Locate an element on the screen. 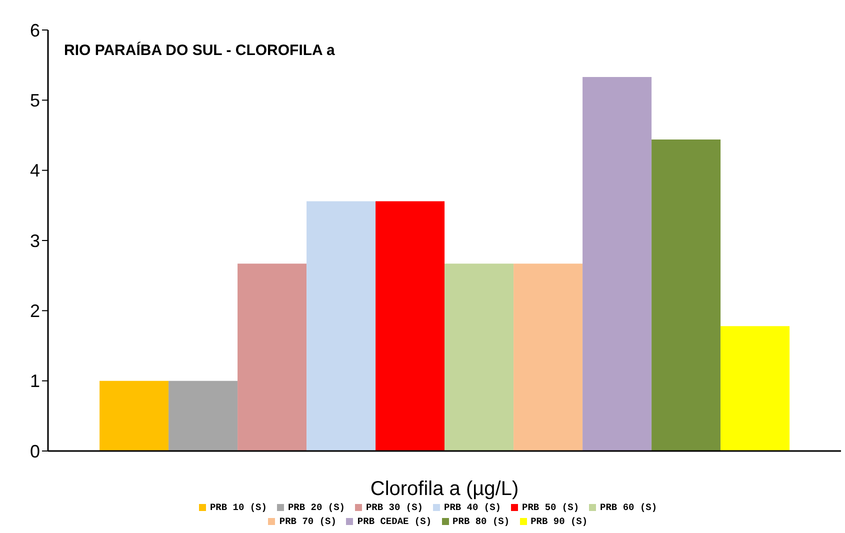 The height and width of the screenshot is (533, 845). legend-label: PRB 60 (S) is located at coordinates (629, 507).